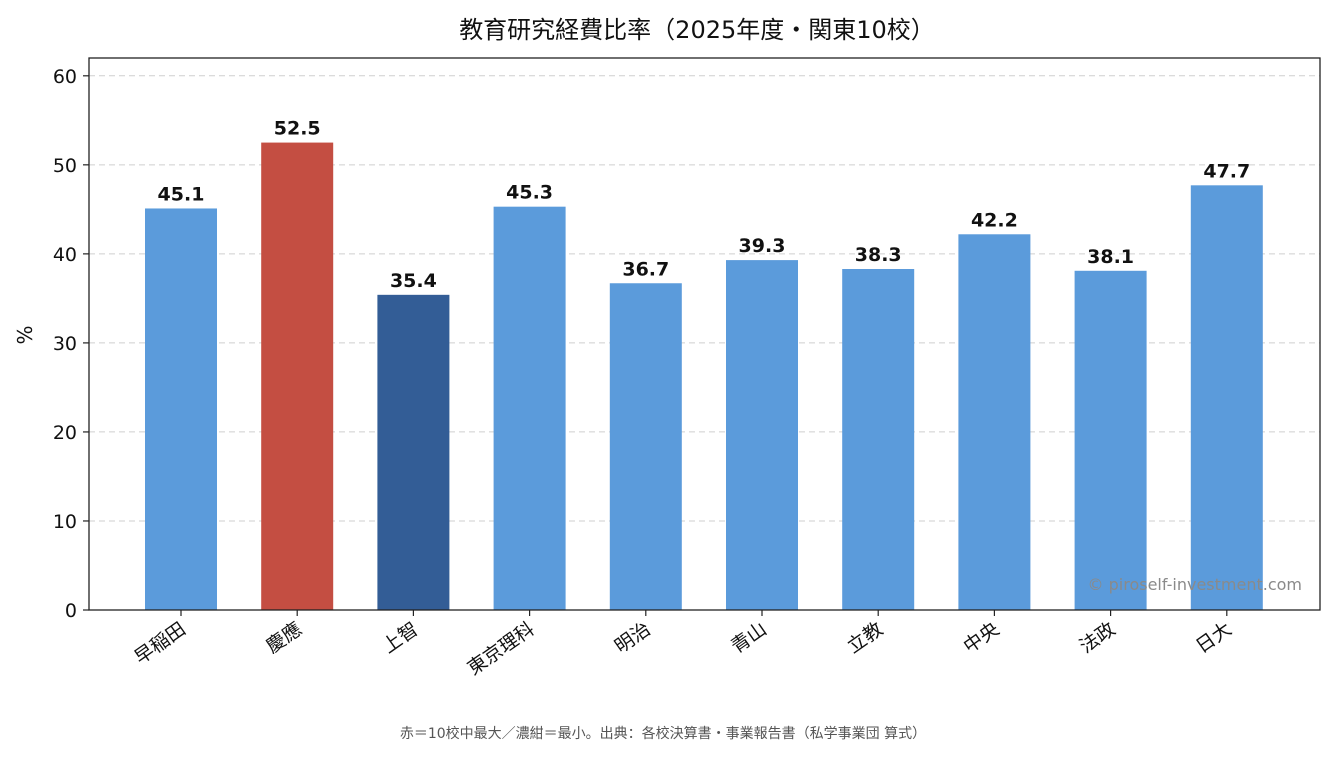  What do you see at coordinates (683, 645) in the screenshot?
I see `x-axis-ticks: 早稲田 慶應 上智 東京理科 明治 青山 立教 中央 法政 日大` at bounding box center [683, 645].